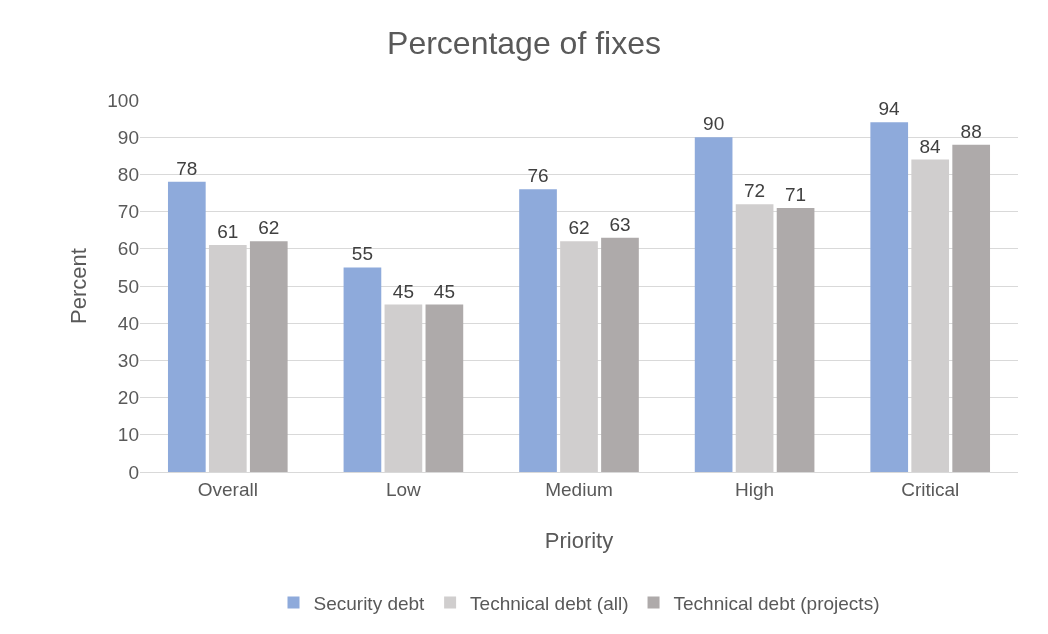 Image resolution: width=1048 pixels, height=634 pixels. I want to click on data-label: 78, so click(187, 168).